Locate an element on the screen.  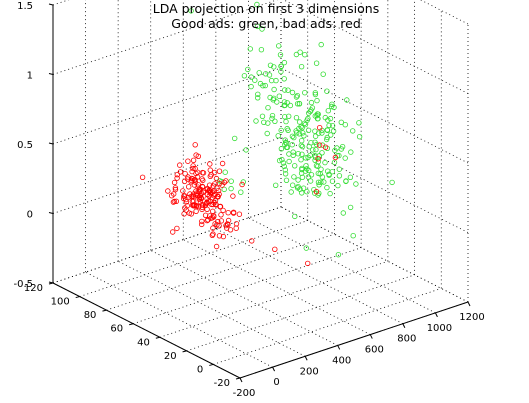
y-tick is located at coordinates (238, 378).